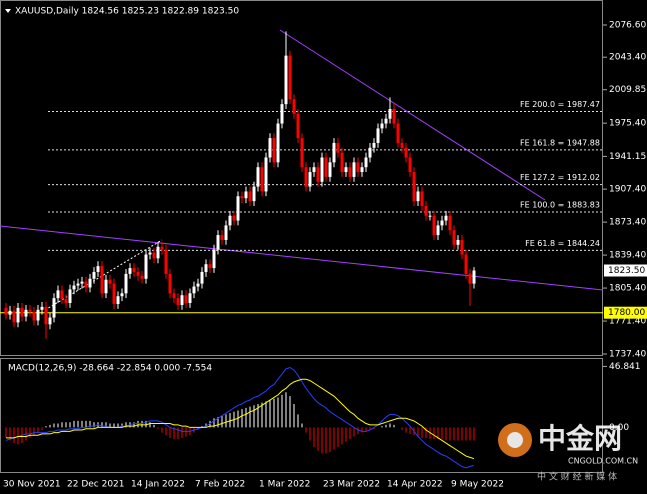  I want to click on x-tick-label: 23 Mar 2022, so click(351, 485).